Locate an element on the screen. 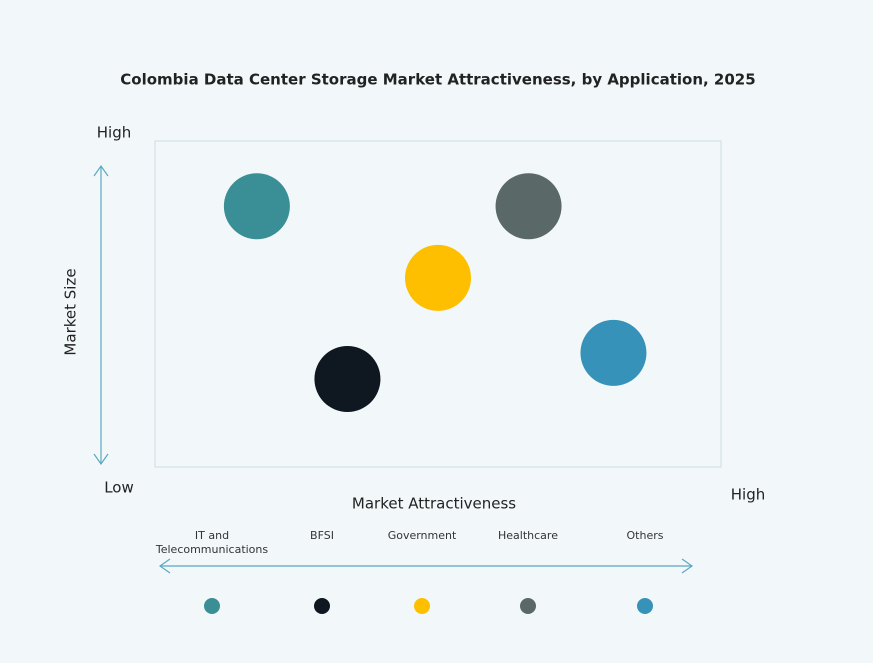 This screenshot has width=873, height=663. legend-arrow is located at coordinates (426, 566).